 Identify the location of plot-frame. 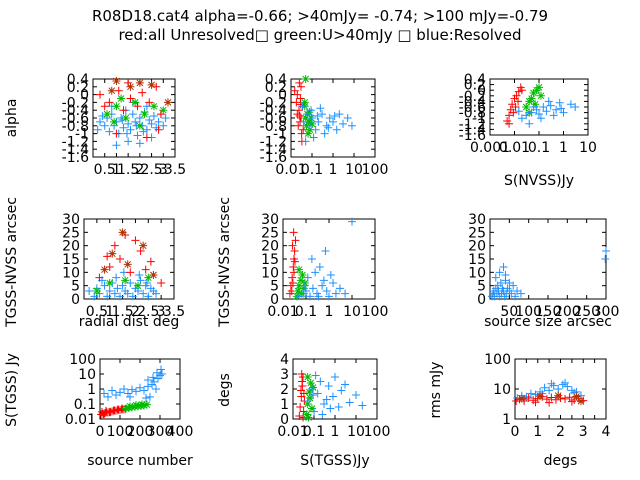
(335, 389).